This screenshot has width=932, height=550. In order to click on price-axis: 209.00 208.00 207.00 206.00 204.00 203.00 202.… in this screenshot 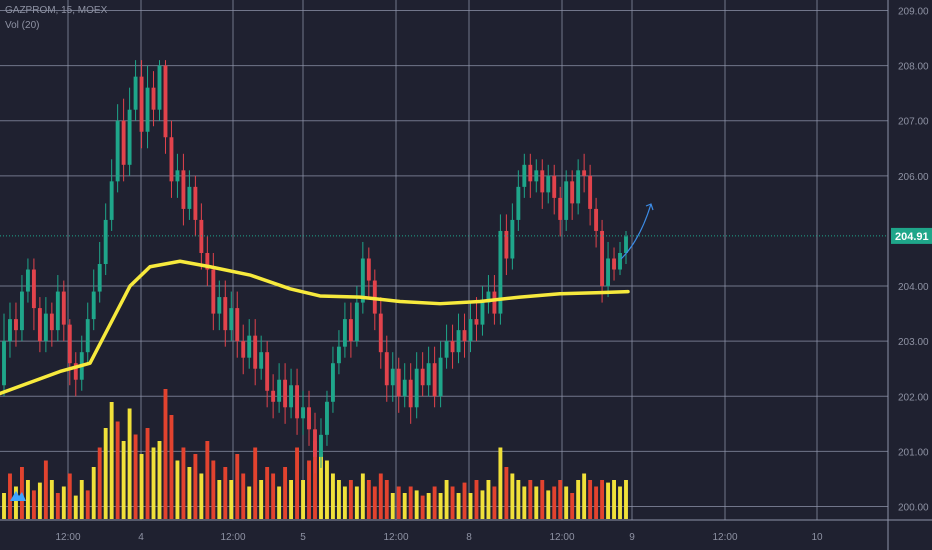, I will do `click(913, 260)`.